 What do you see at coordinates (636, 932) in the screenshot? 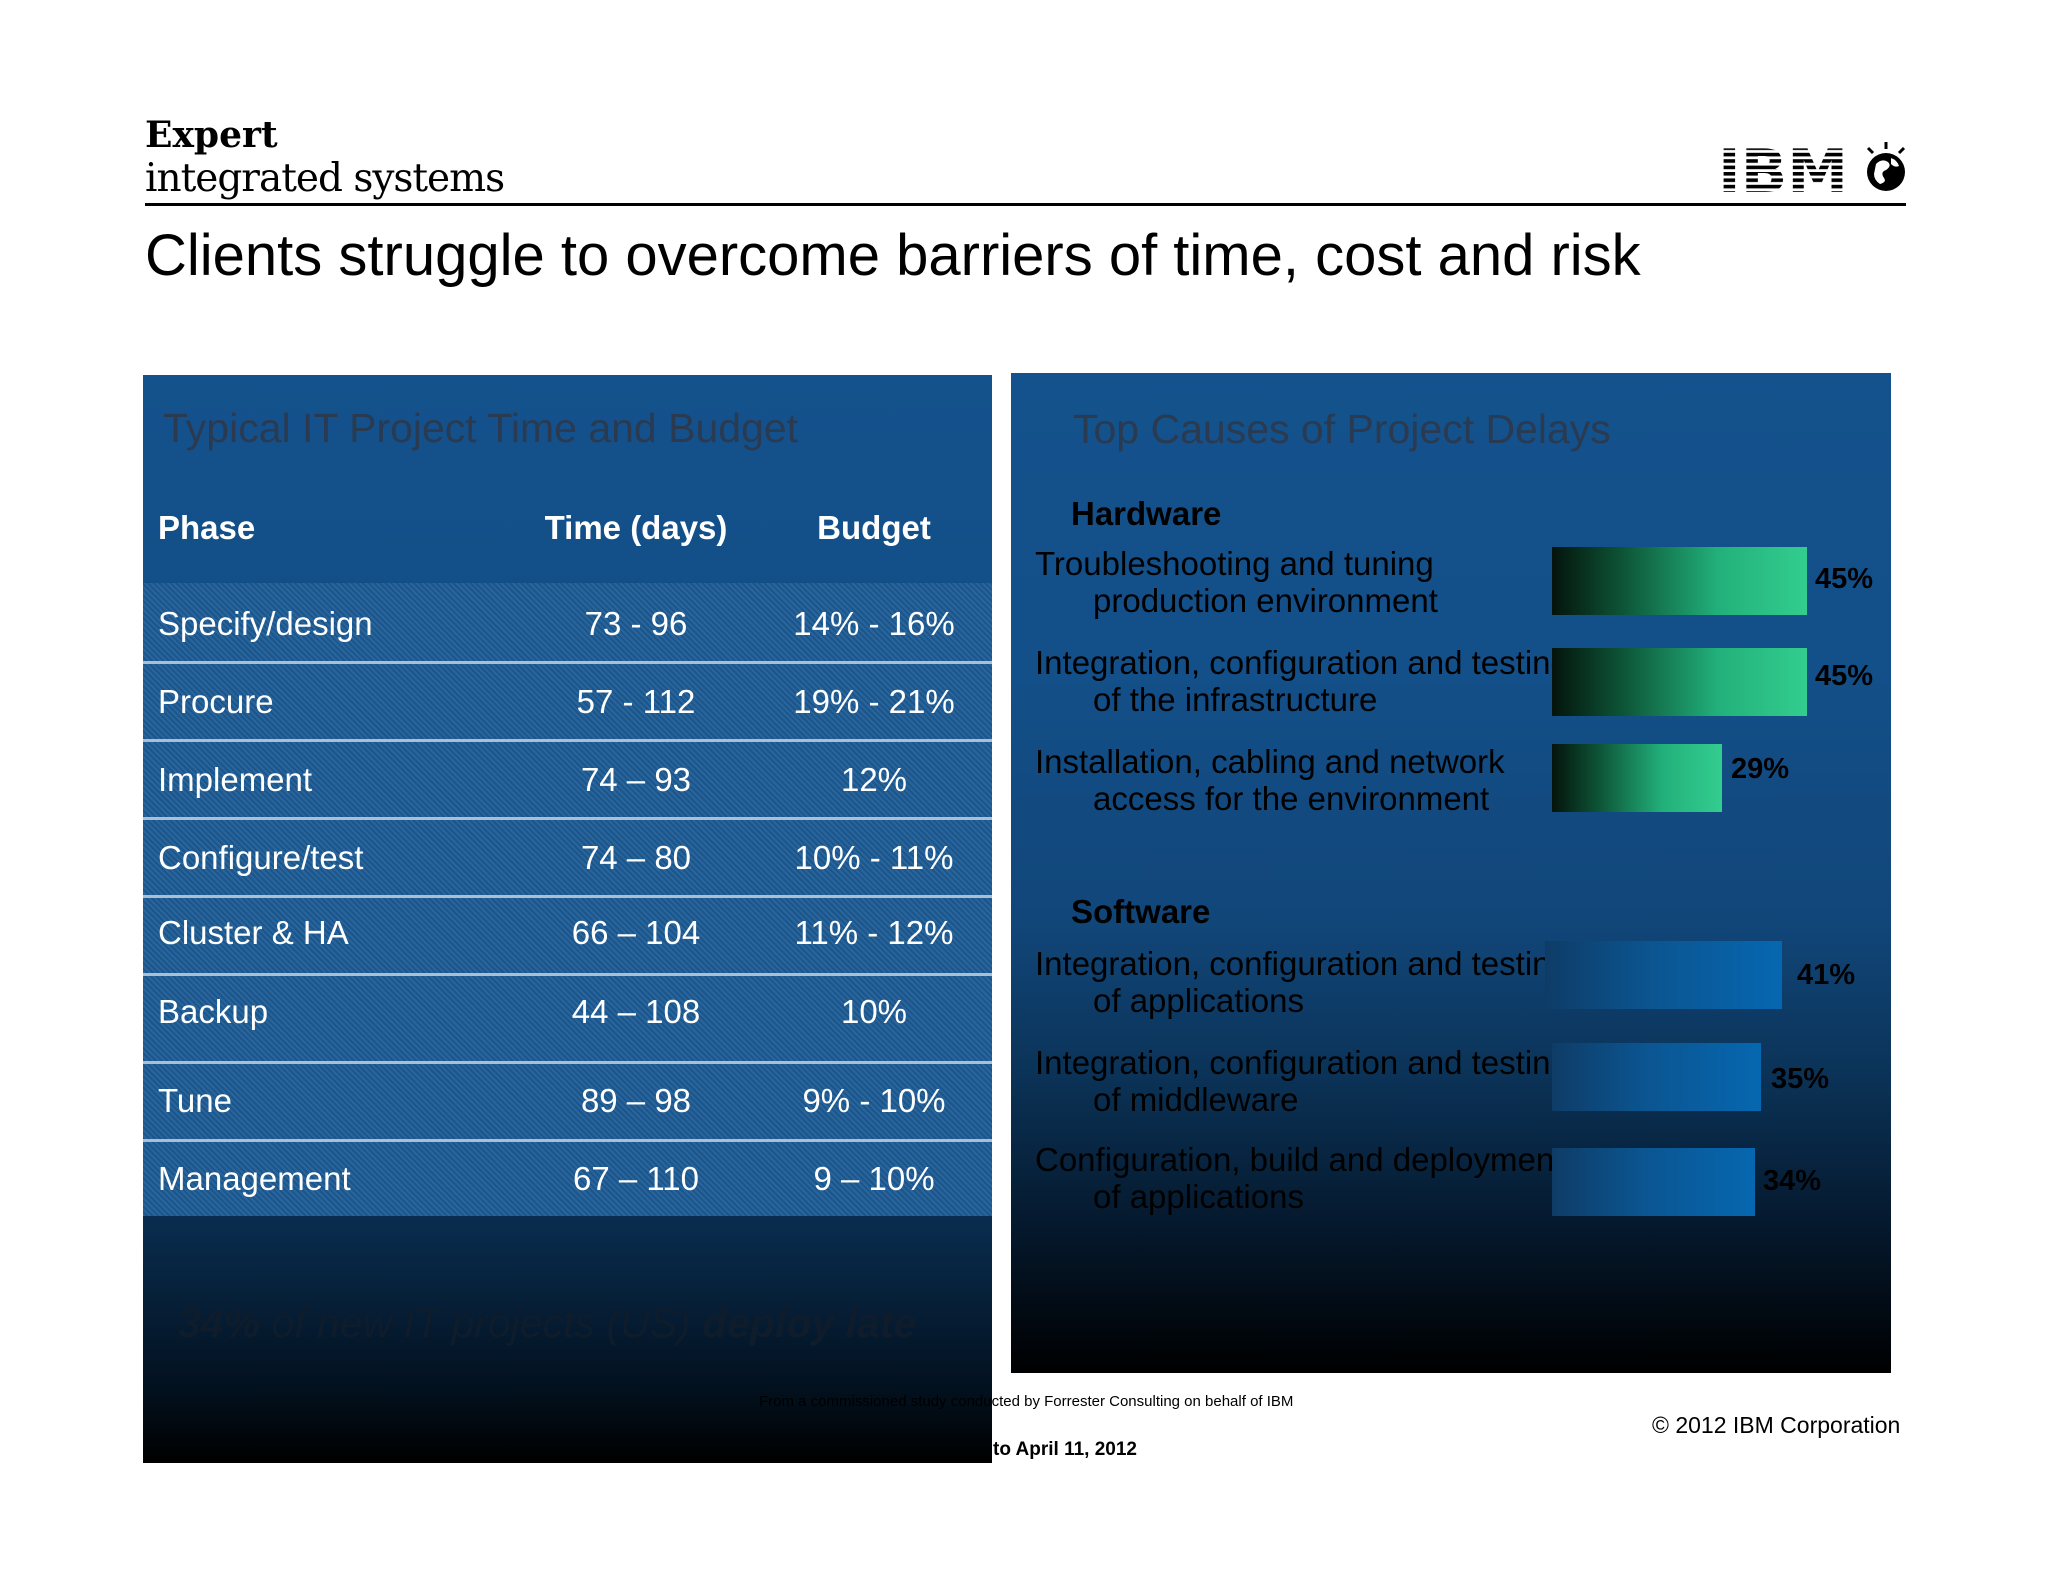
I see `cell-time: 66 – 104` at bounding box center [636, 932].